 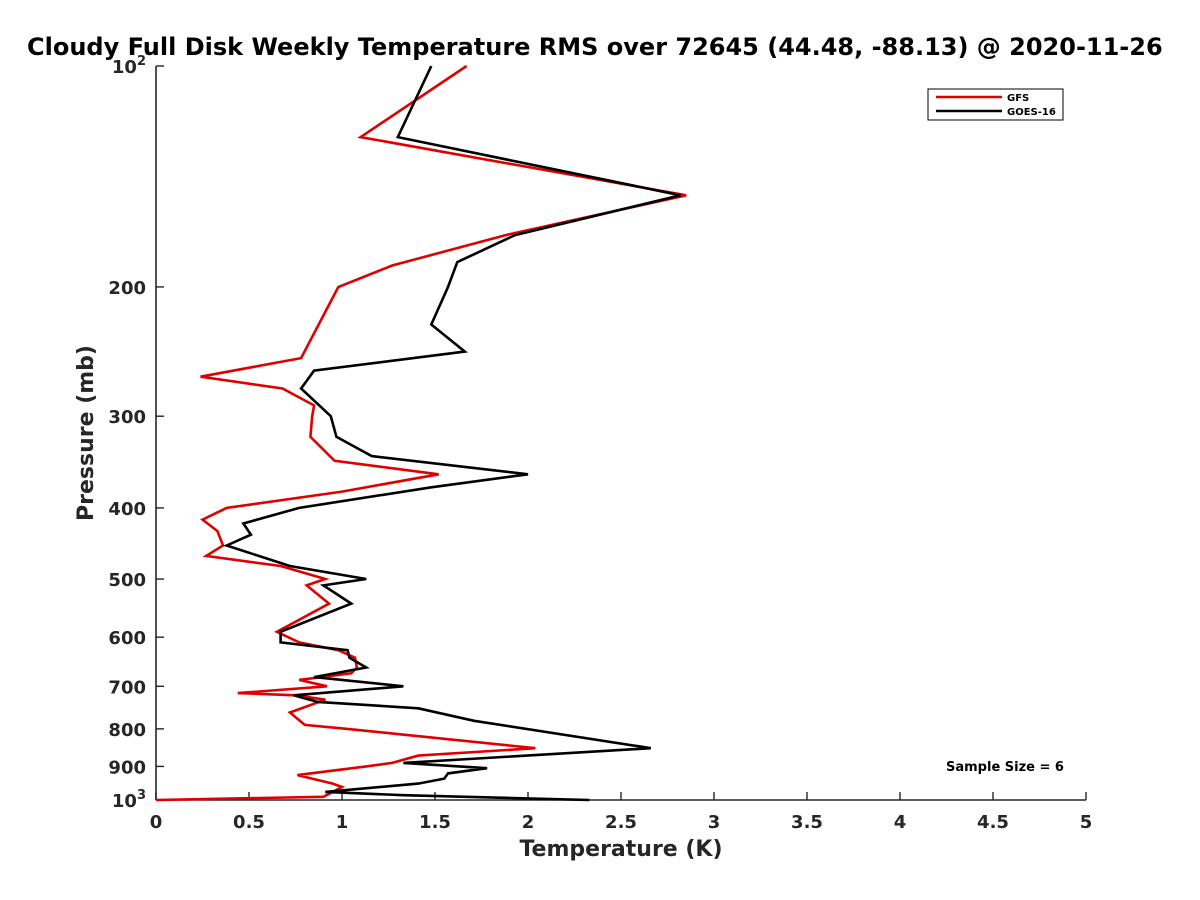 What do you see at coordinates (127, 767) in the screenshot?
I see `y-tick-label: 900` at bounding box center [127, 767].